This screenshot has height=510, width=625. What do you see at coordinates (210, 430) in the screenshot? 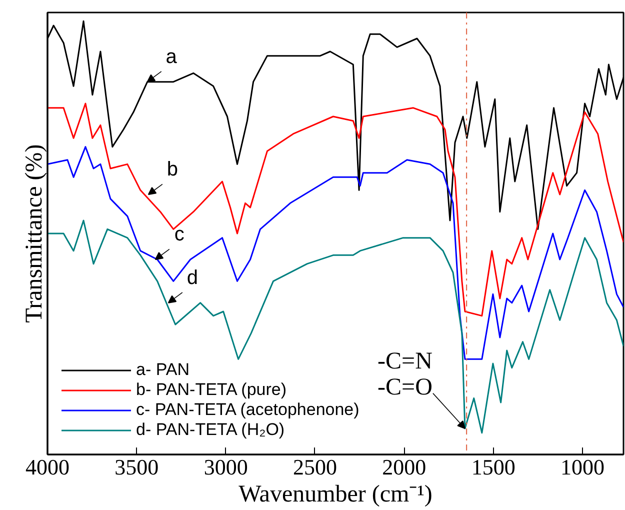
I see `legend-label: d- PAN-TETA (H₂O)` at bounding box center [210, 430].